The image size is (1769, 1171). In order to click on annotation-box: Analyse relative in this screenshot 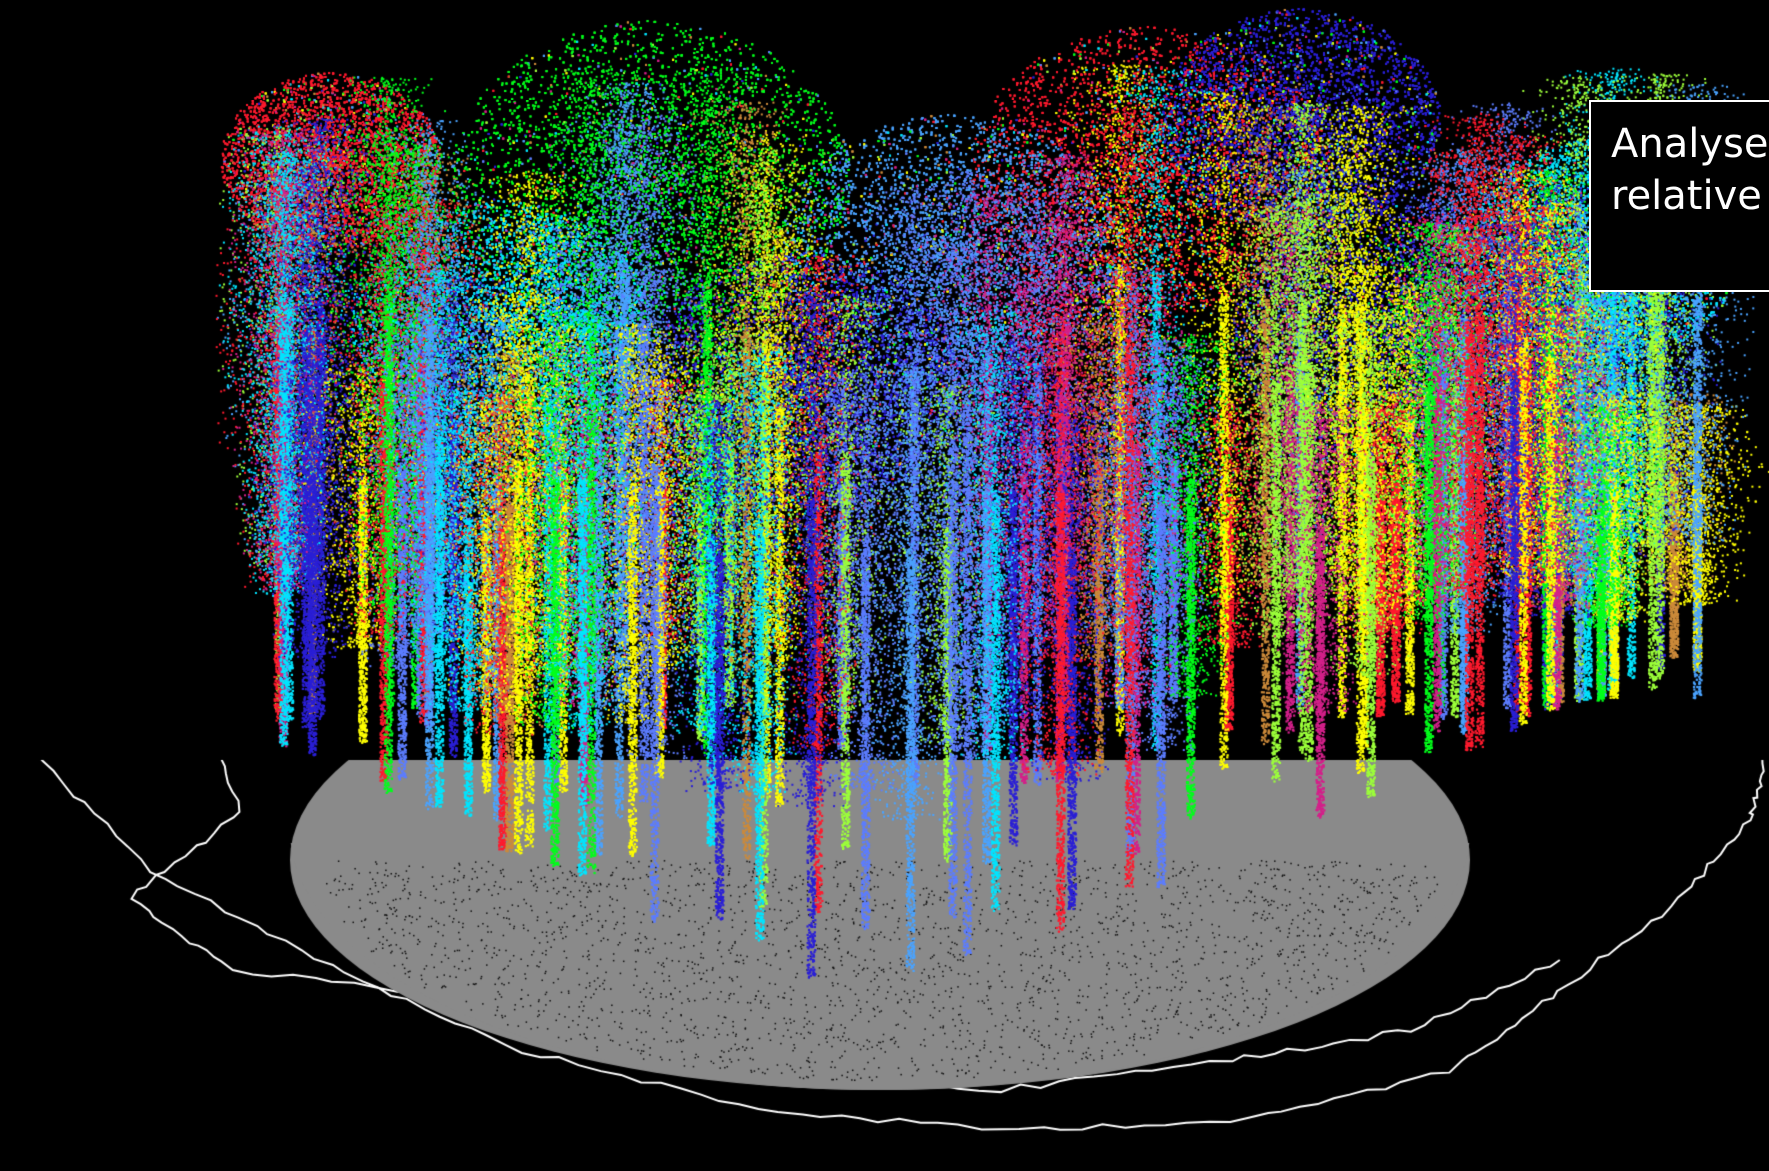, I will do `click(1679, 196)`.